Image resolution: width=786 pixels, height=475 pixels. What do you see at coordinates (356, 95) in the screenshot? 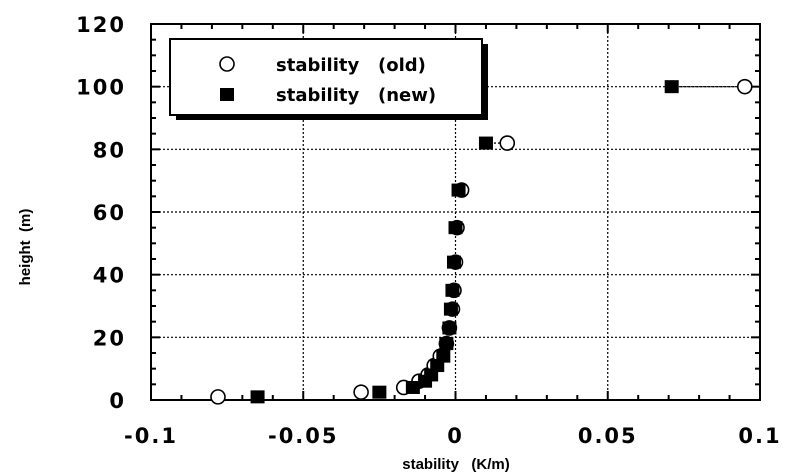
I see `legend-label-new: stability (new)` at bounding box center [356, 95].